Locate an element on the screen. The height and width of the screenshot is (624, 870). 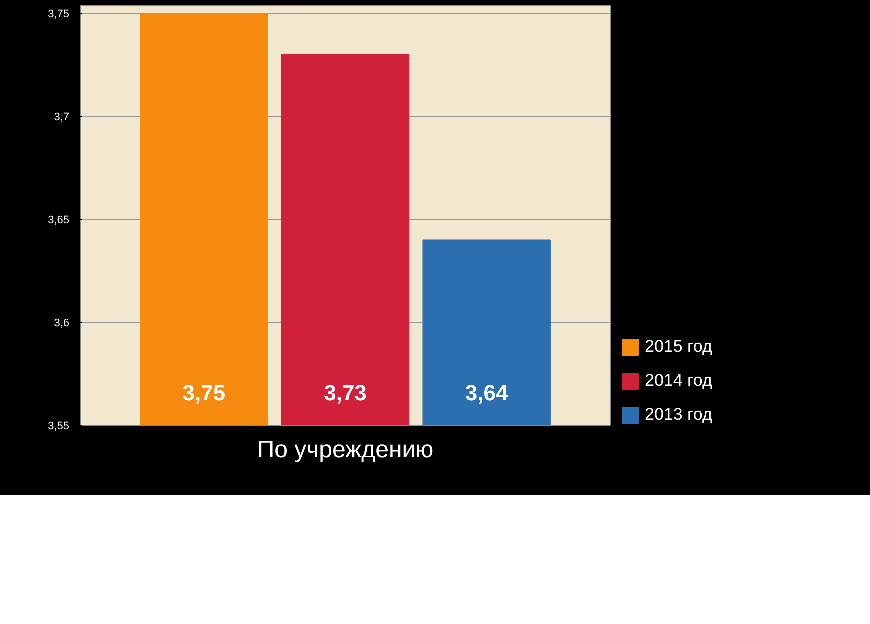
data-label: 3,75 is located at coordinates (204, 393).